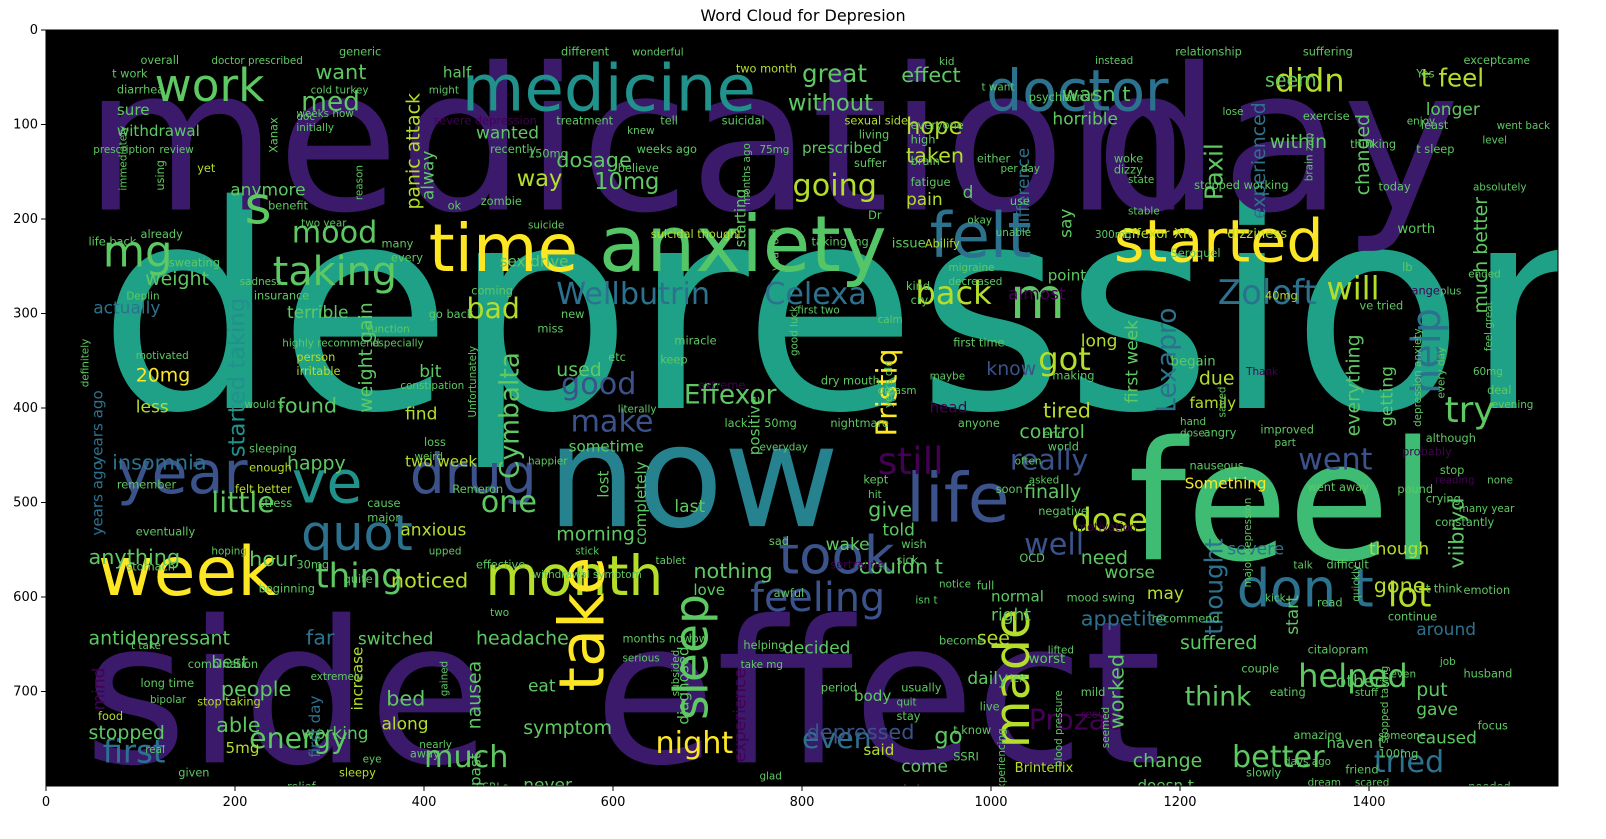  What do you see at coordinates (1409, 762) in the screenshot?
I see `word-tried: tried` at bounding box center [1409, 762].